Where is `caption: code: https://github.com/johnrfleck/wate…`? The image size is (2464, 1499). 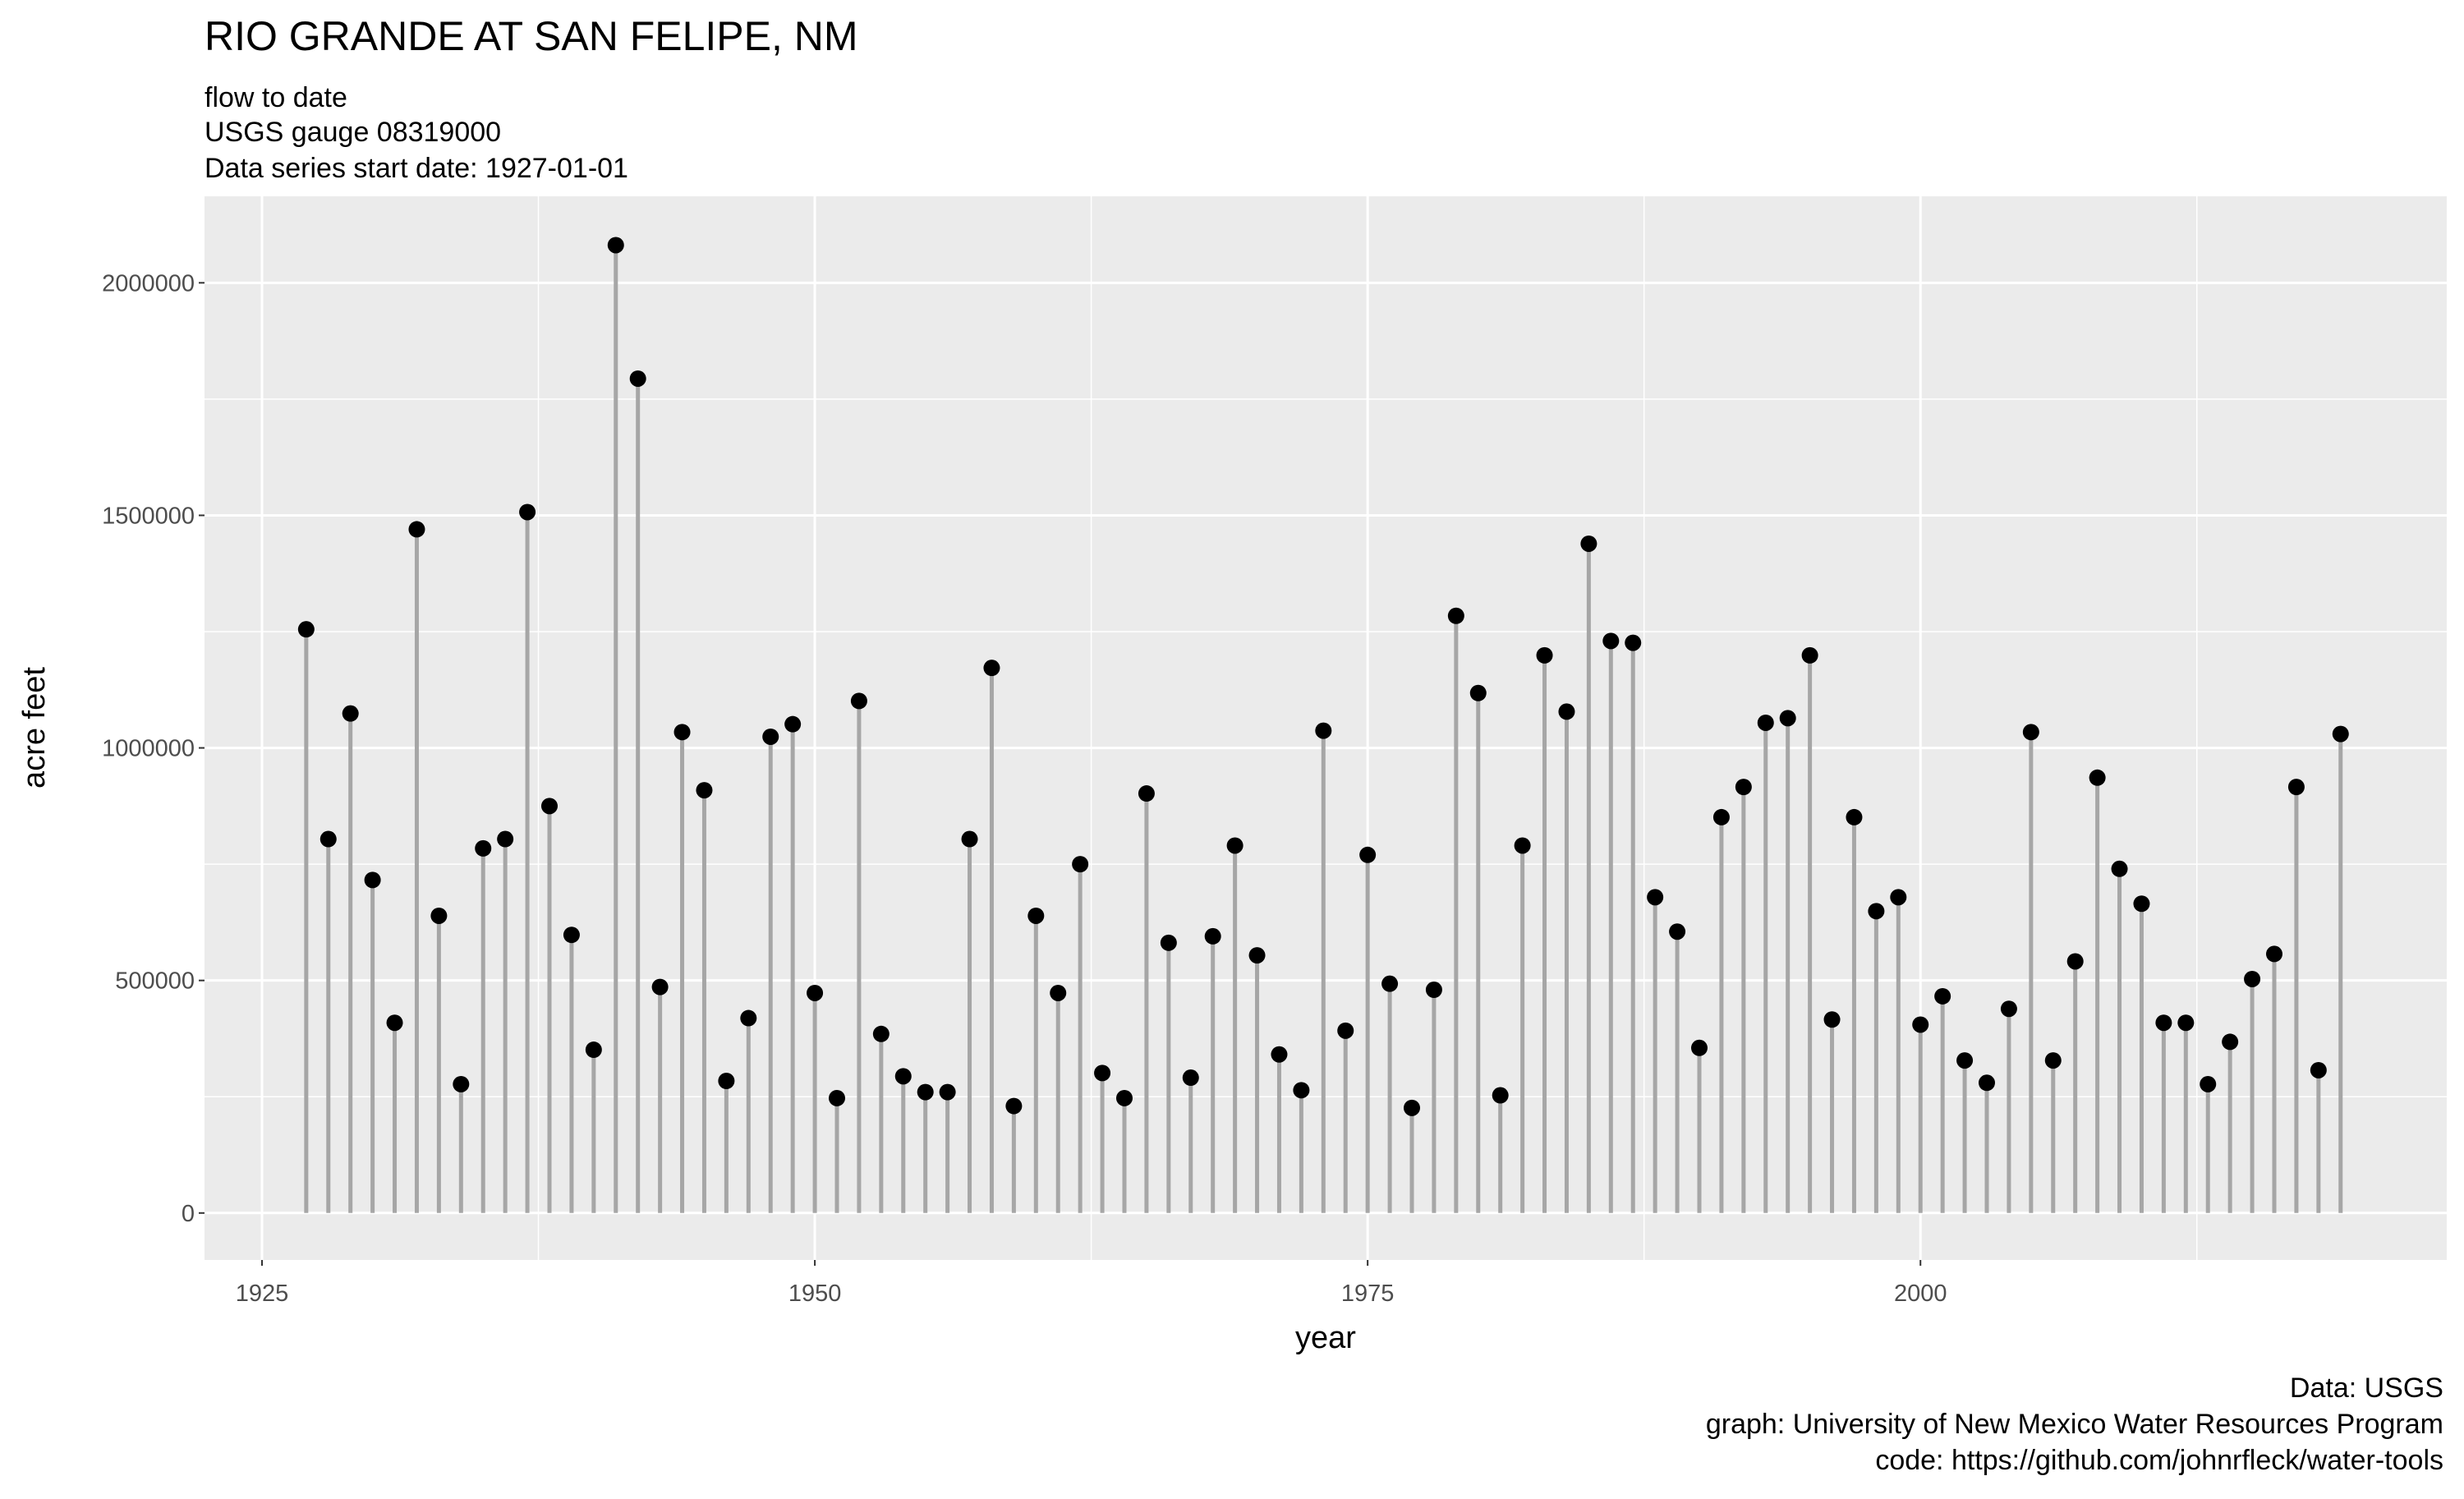
caption: code: https://github.com/johnrfleck/wate… is located at coordinates (2159, 1460).